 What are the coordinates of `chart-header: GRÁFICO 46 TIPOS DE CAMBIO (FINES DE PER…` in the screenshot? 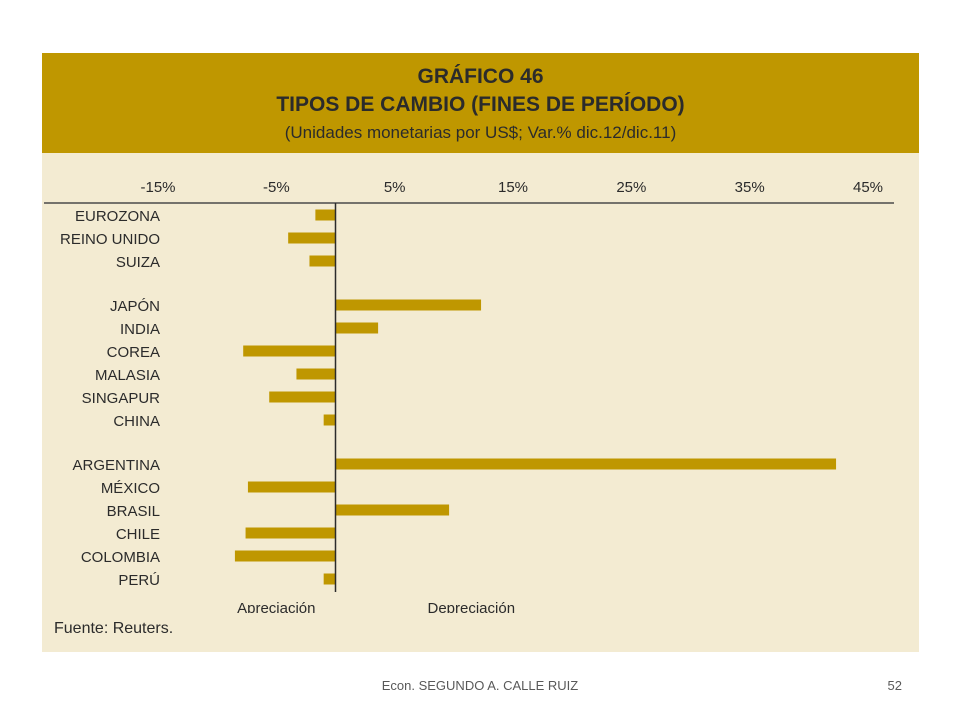 It's located at (480, 103).